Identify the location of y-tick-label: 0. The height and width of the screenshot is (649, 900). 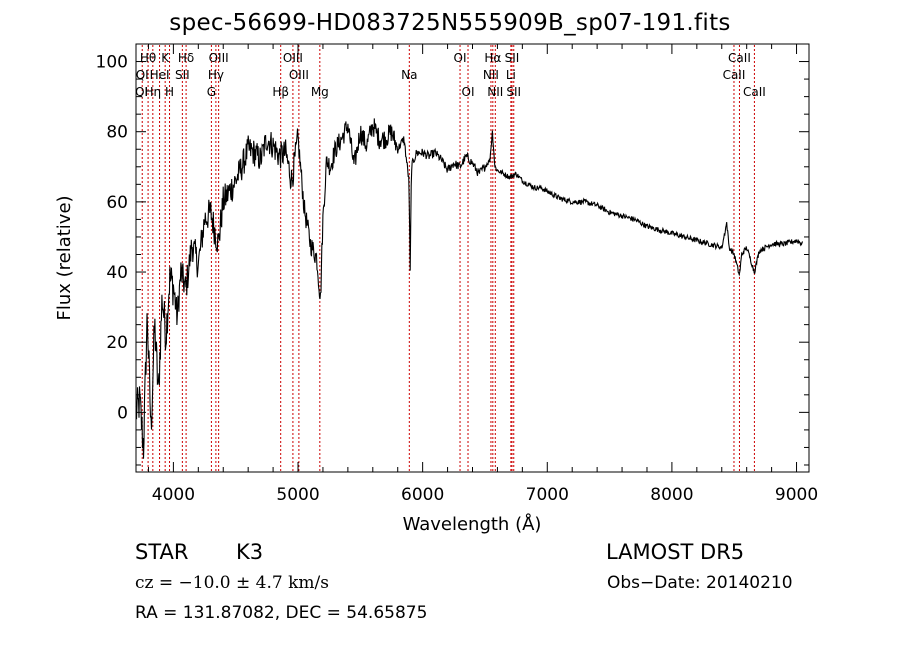
(122, 413).